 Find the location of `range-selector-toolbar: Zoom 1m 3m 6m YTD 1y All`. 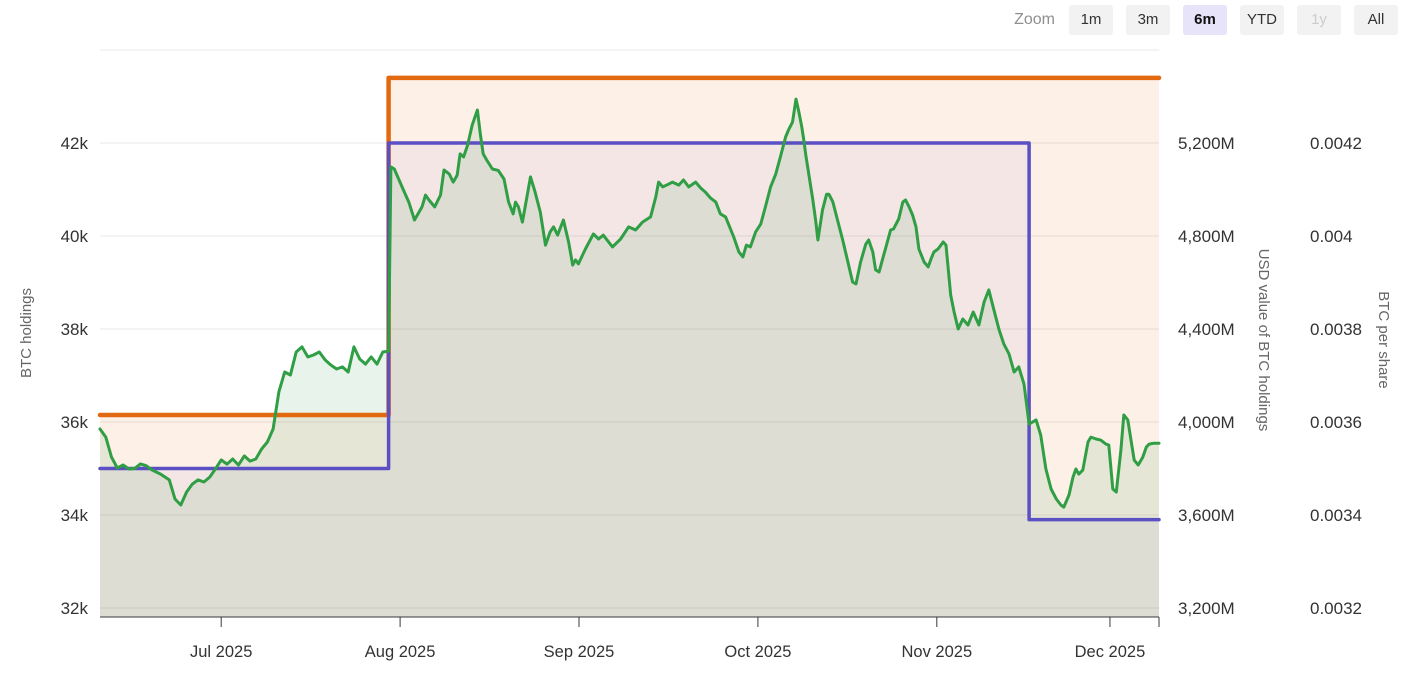

range-selector-toolbar: Zoom 1m 3m 6m YTD 1y All is located at coordinates (1206, 20).